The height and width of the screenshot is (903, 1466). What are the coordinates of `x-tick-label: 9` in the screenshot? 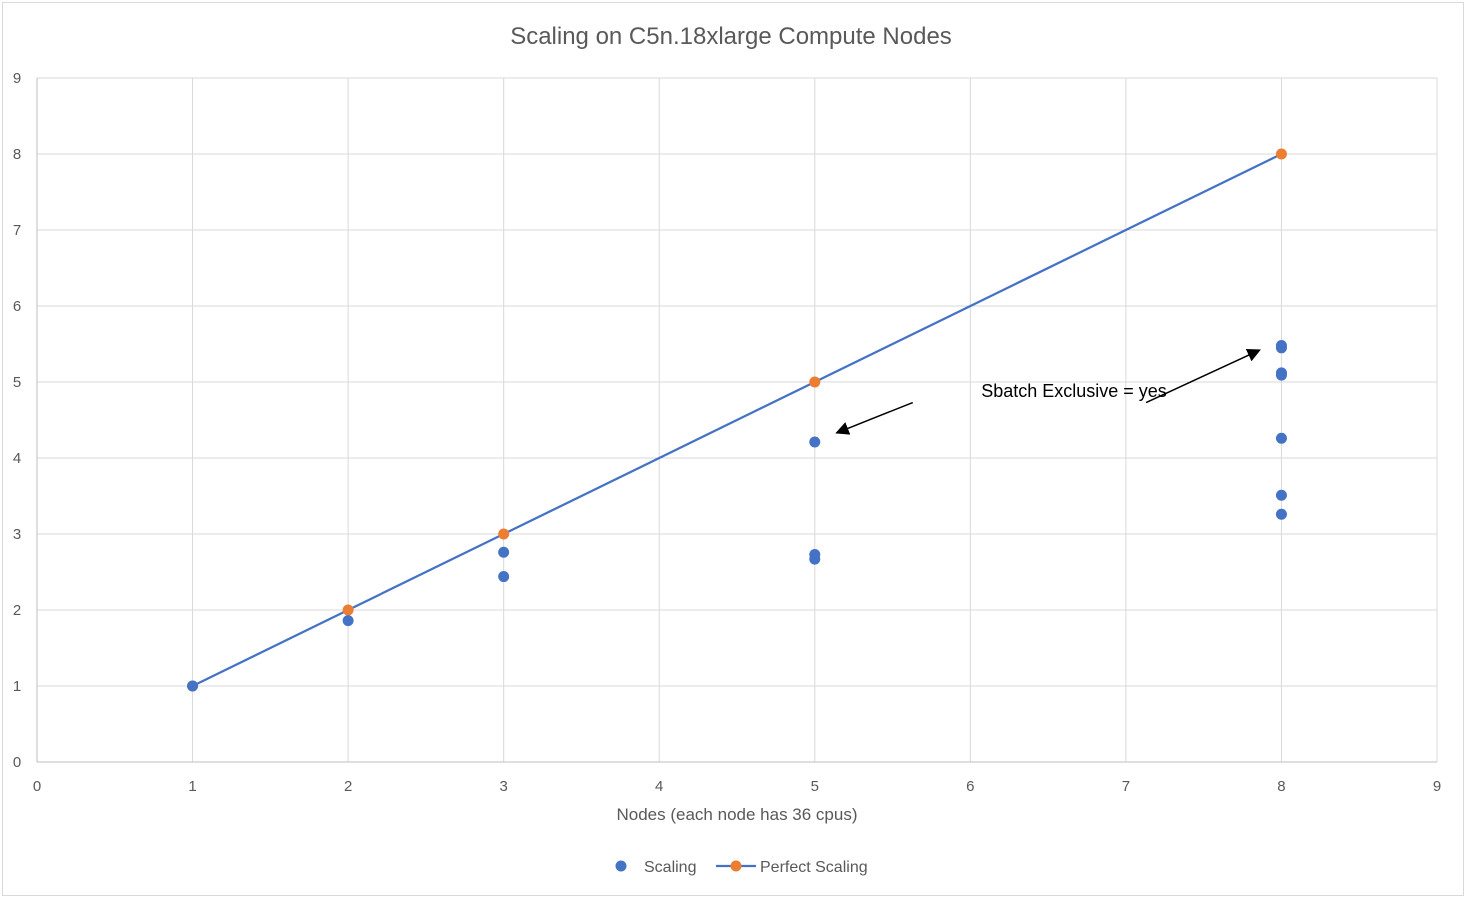 It's located at (1437, 786).